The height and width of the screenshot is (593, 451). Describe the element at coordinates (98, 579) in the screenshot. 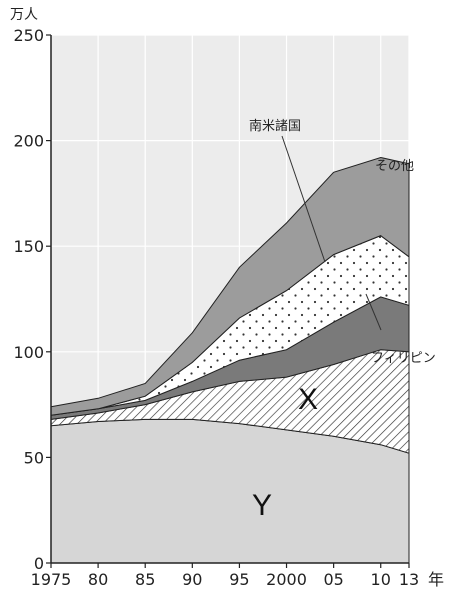

I see `x-tick-label: 80` at that location.